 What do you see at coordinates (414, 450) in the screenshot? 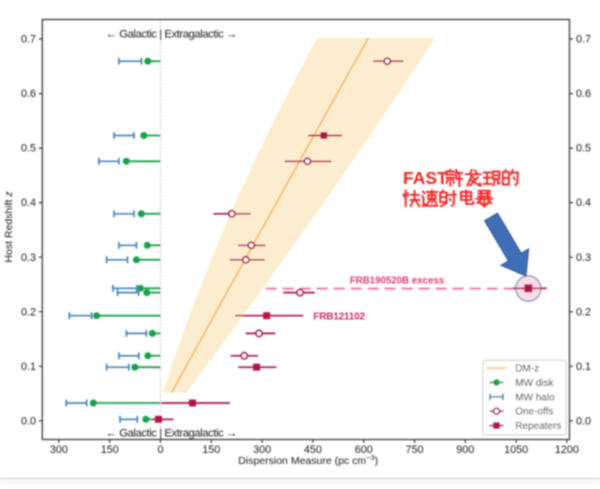
I see `svg-text: 750` at bounding box center [414, 450].